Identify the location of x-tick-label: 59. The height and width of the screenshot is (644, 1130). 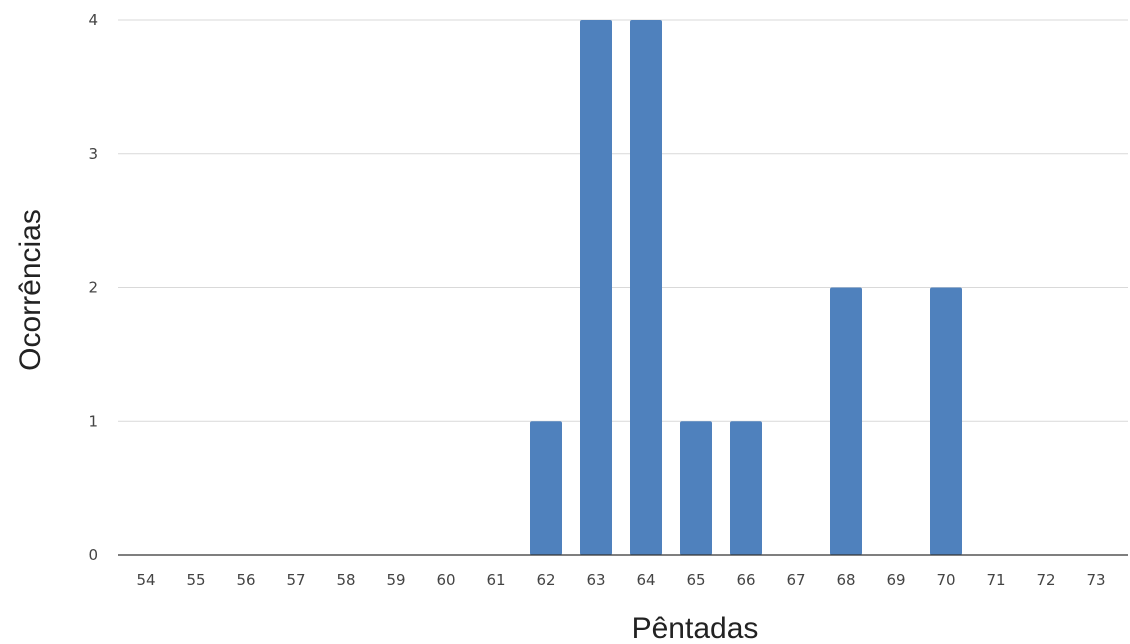
(395, 580).